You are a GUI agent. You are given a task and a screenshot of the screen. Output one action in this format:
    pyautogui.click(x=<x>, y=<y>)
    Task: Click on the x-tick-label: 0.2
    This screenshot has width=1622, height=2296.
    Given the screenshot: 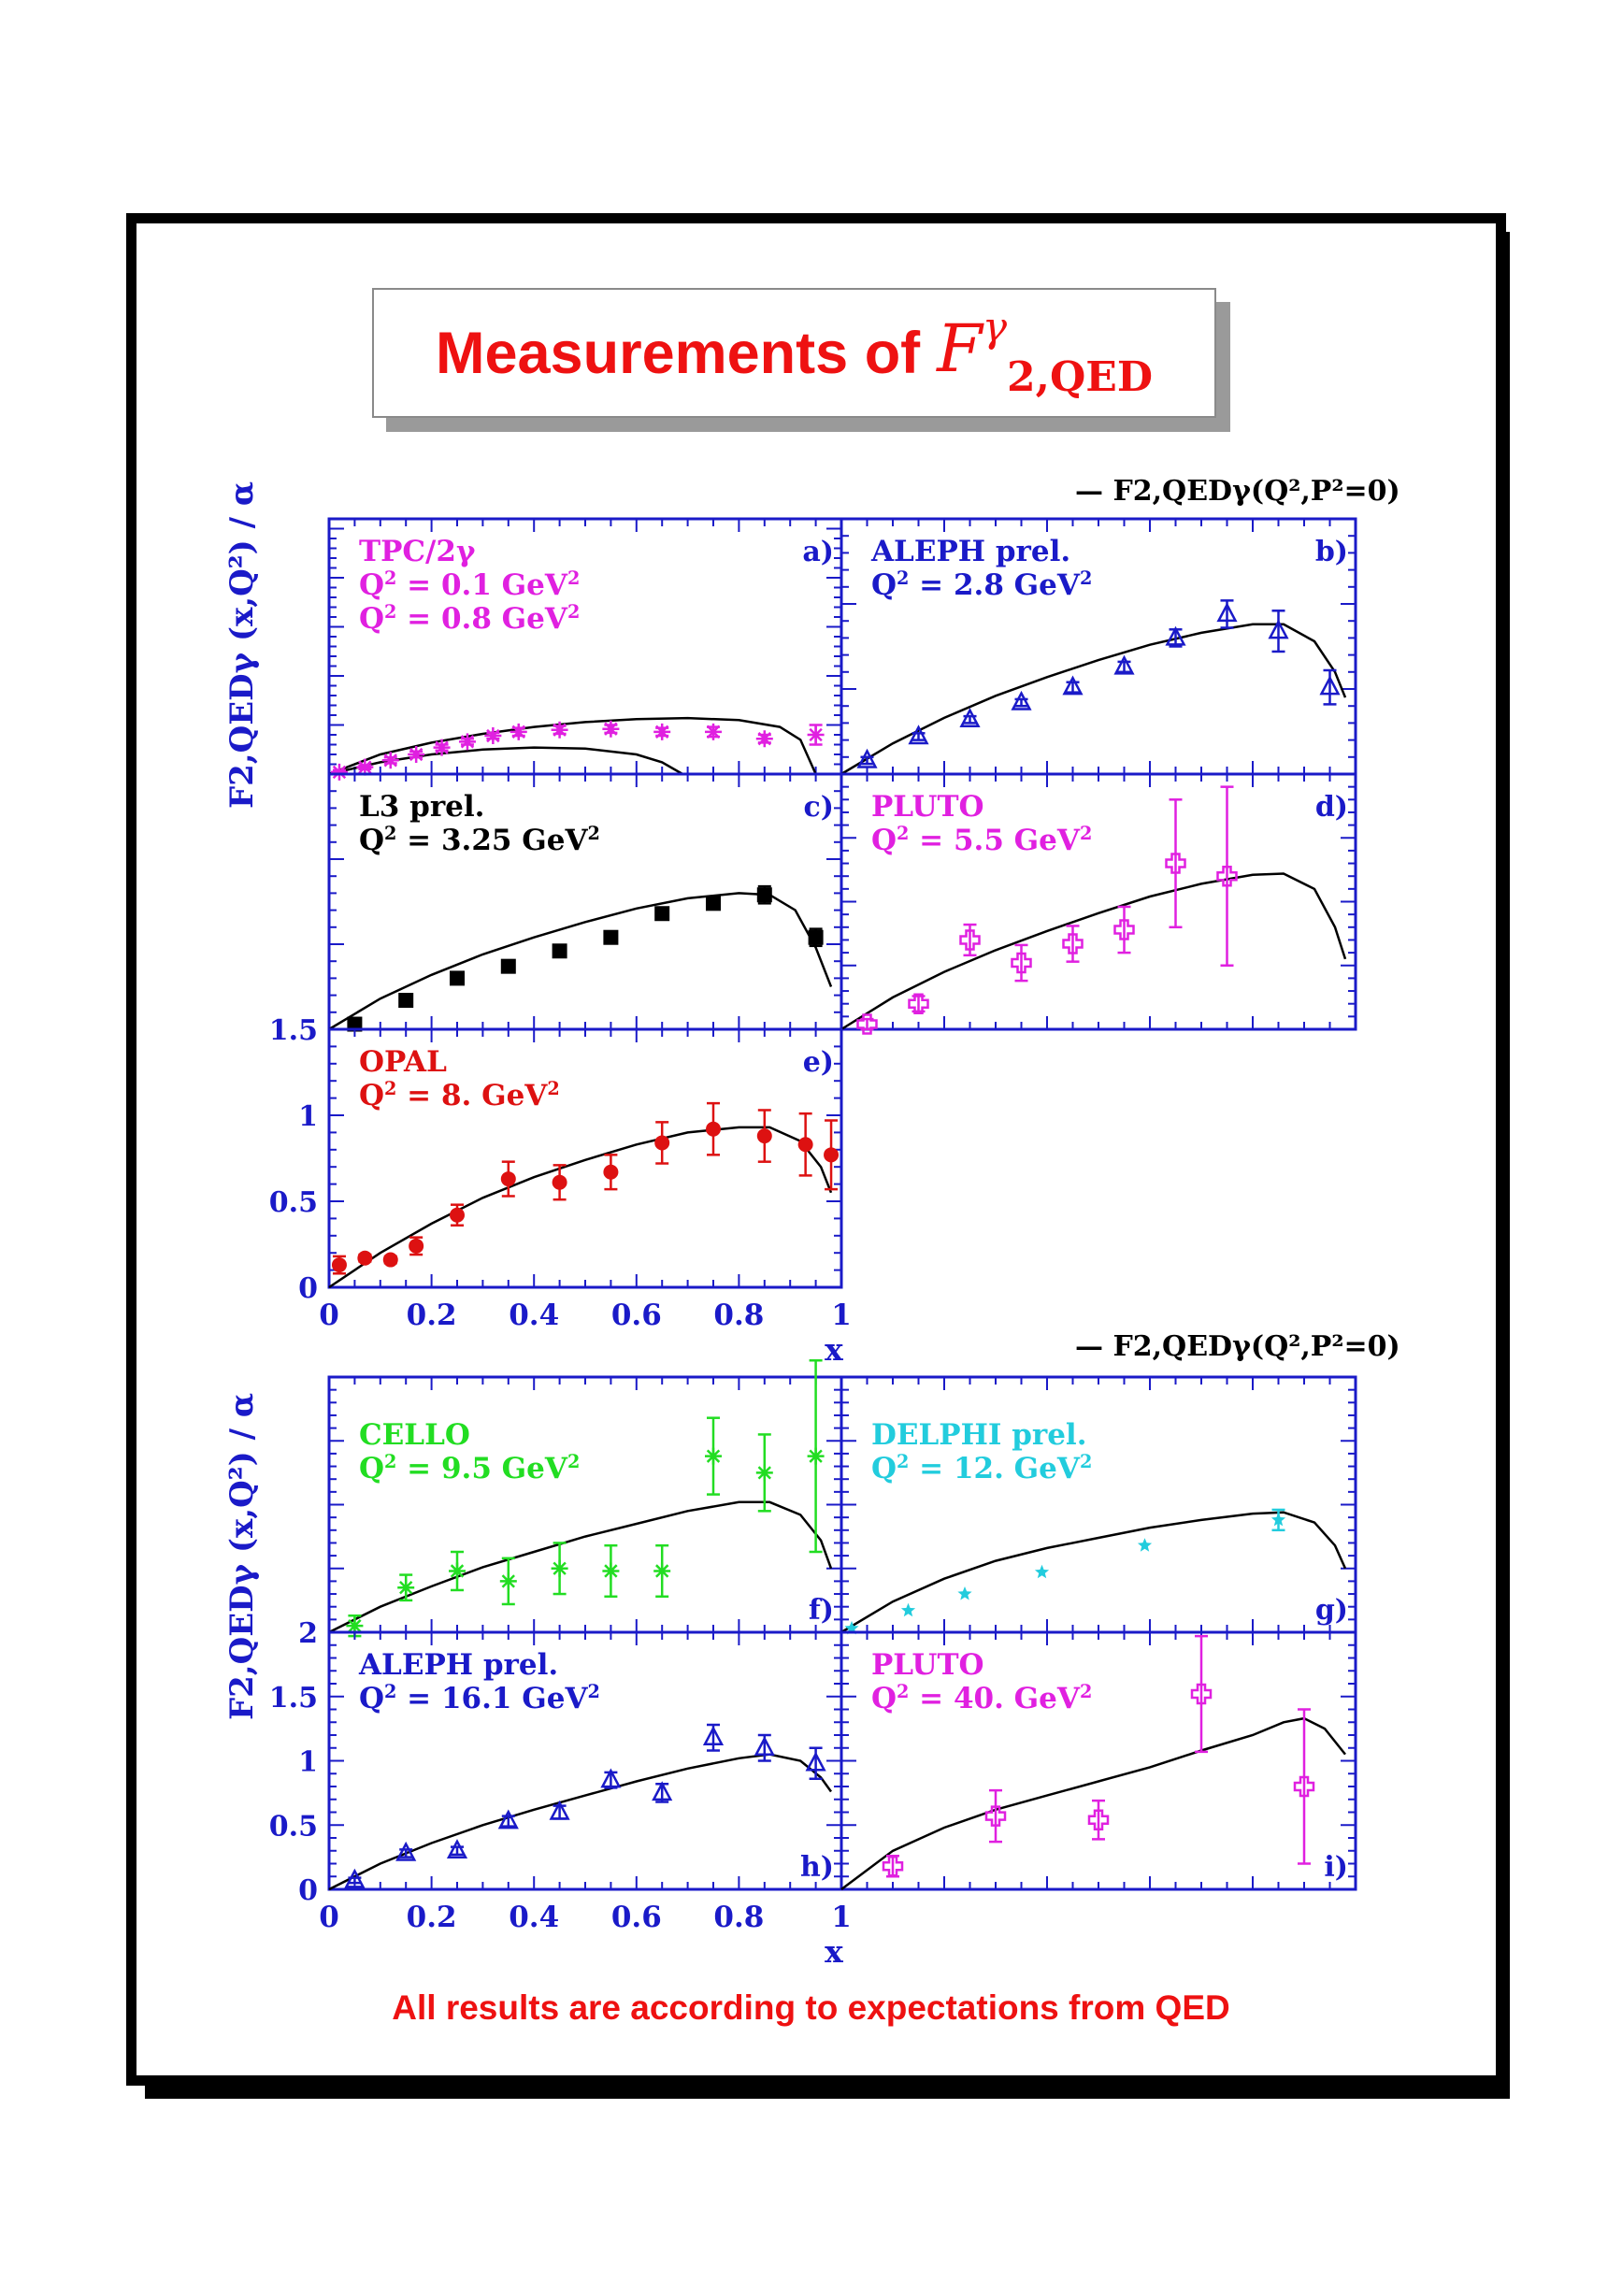 What is the action you would take?
    pyautogui.click(x=432, y=1315)
    